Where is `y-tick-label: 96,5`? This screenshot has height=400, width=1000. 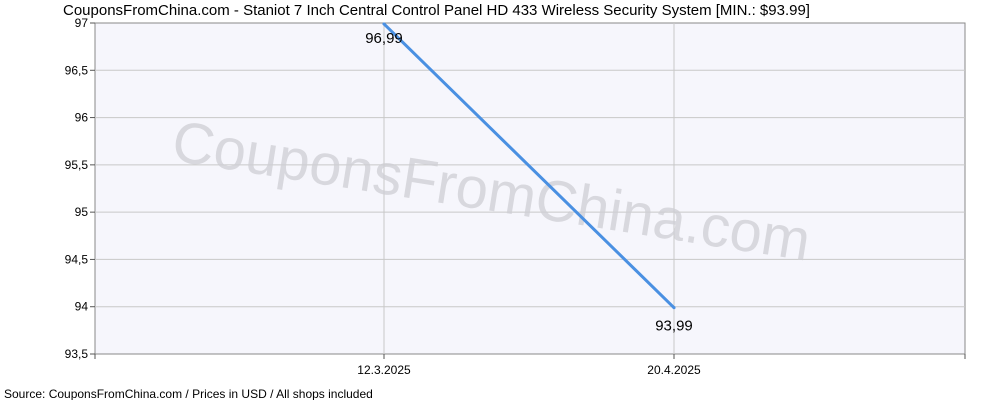
y-tick-label: 96,5 is located at coordinates (77, 70).